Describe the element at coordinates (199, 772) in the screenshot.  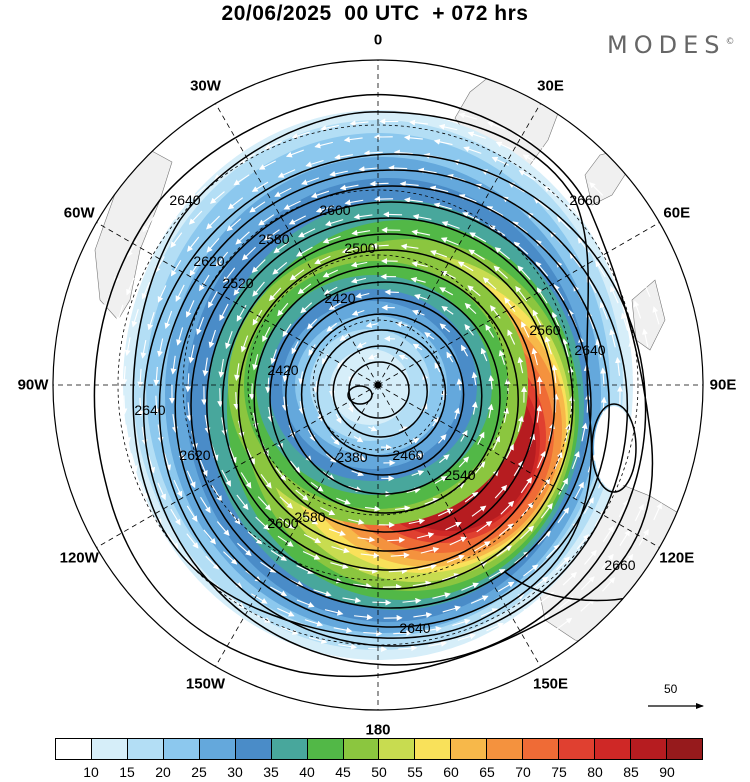
I see `colorbar-label: 25` at that location.